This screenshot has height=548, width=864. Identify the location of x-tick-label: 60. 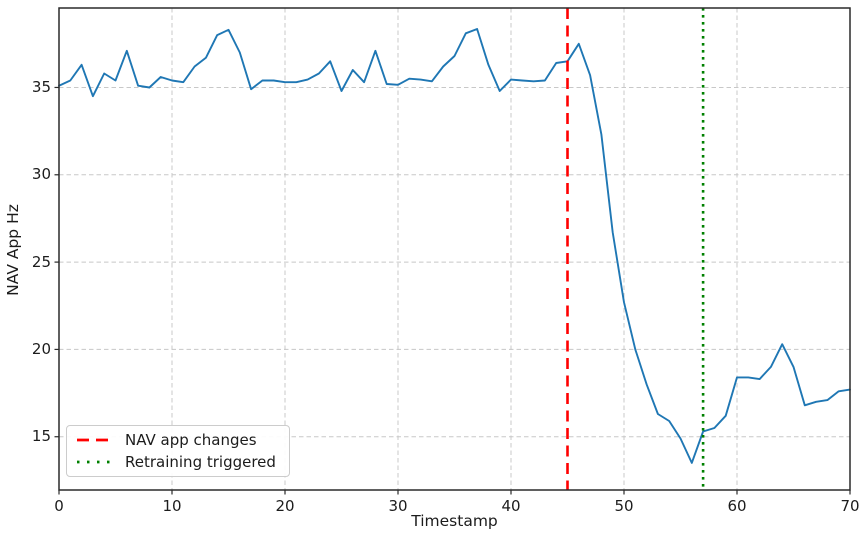
(737, 506).